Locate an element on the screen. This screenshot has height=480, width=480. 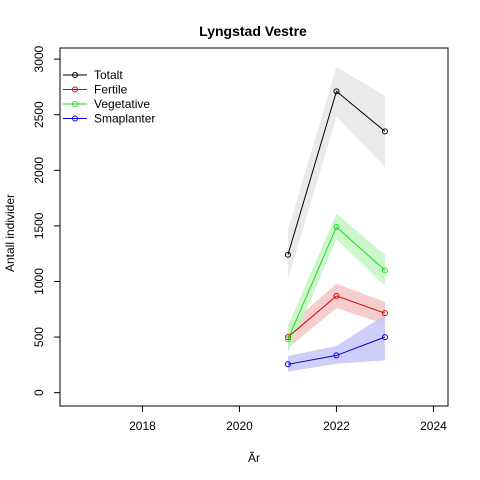
legend-label-3: Smaplanter is located at coordinates (124, 119).